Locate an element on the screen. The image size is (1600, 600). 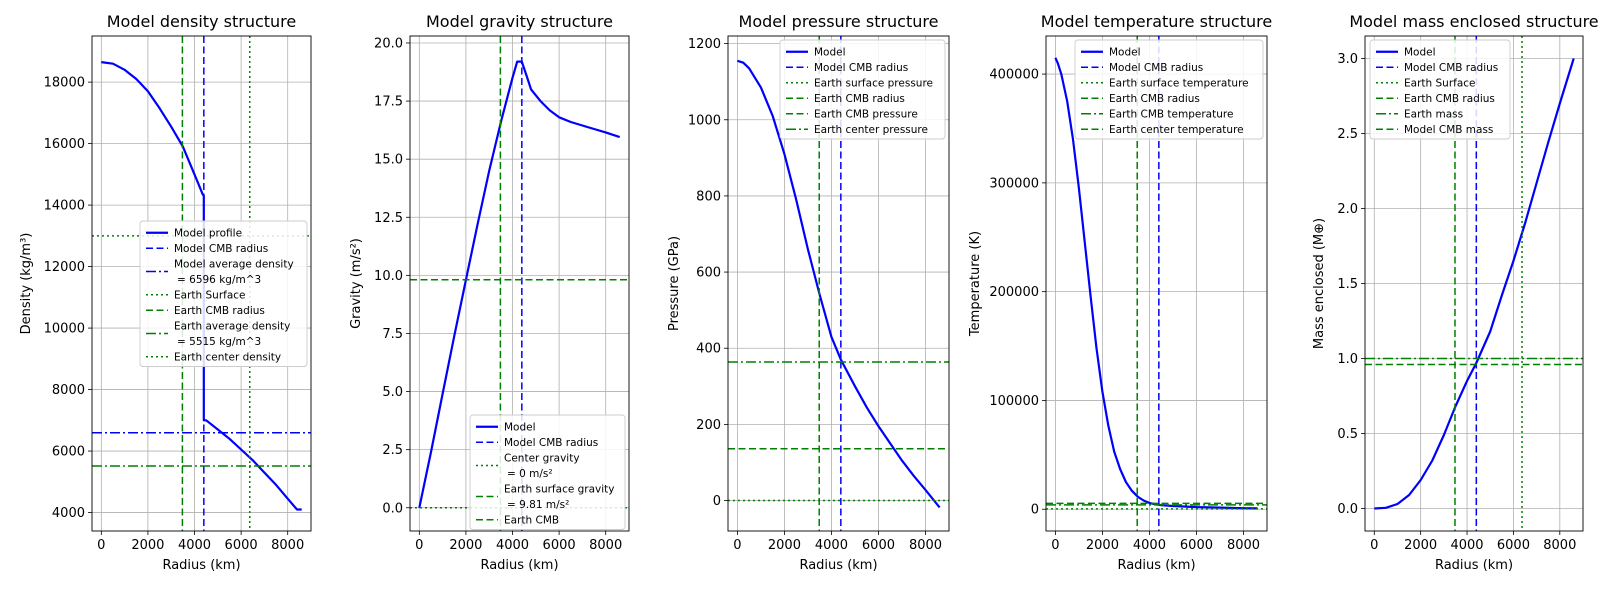
chart-title: Model temperature structure is located at coordinates (1156, 21).